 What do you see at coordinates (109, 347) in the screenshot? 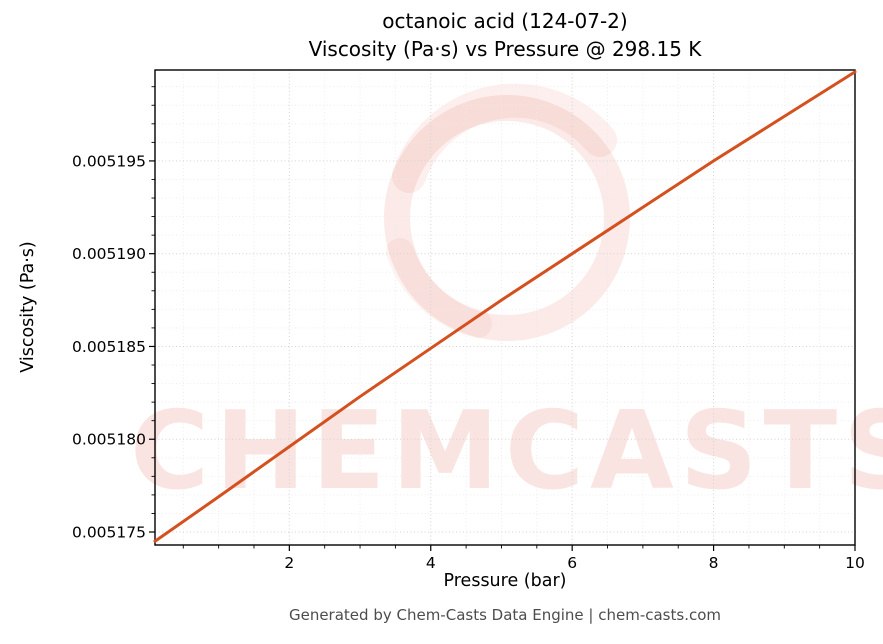
I see `y-tick-label: 0.005185` at bounding box center [109, 347].